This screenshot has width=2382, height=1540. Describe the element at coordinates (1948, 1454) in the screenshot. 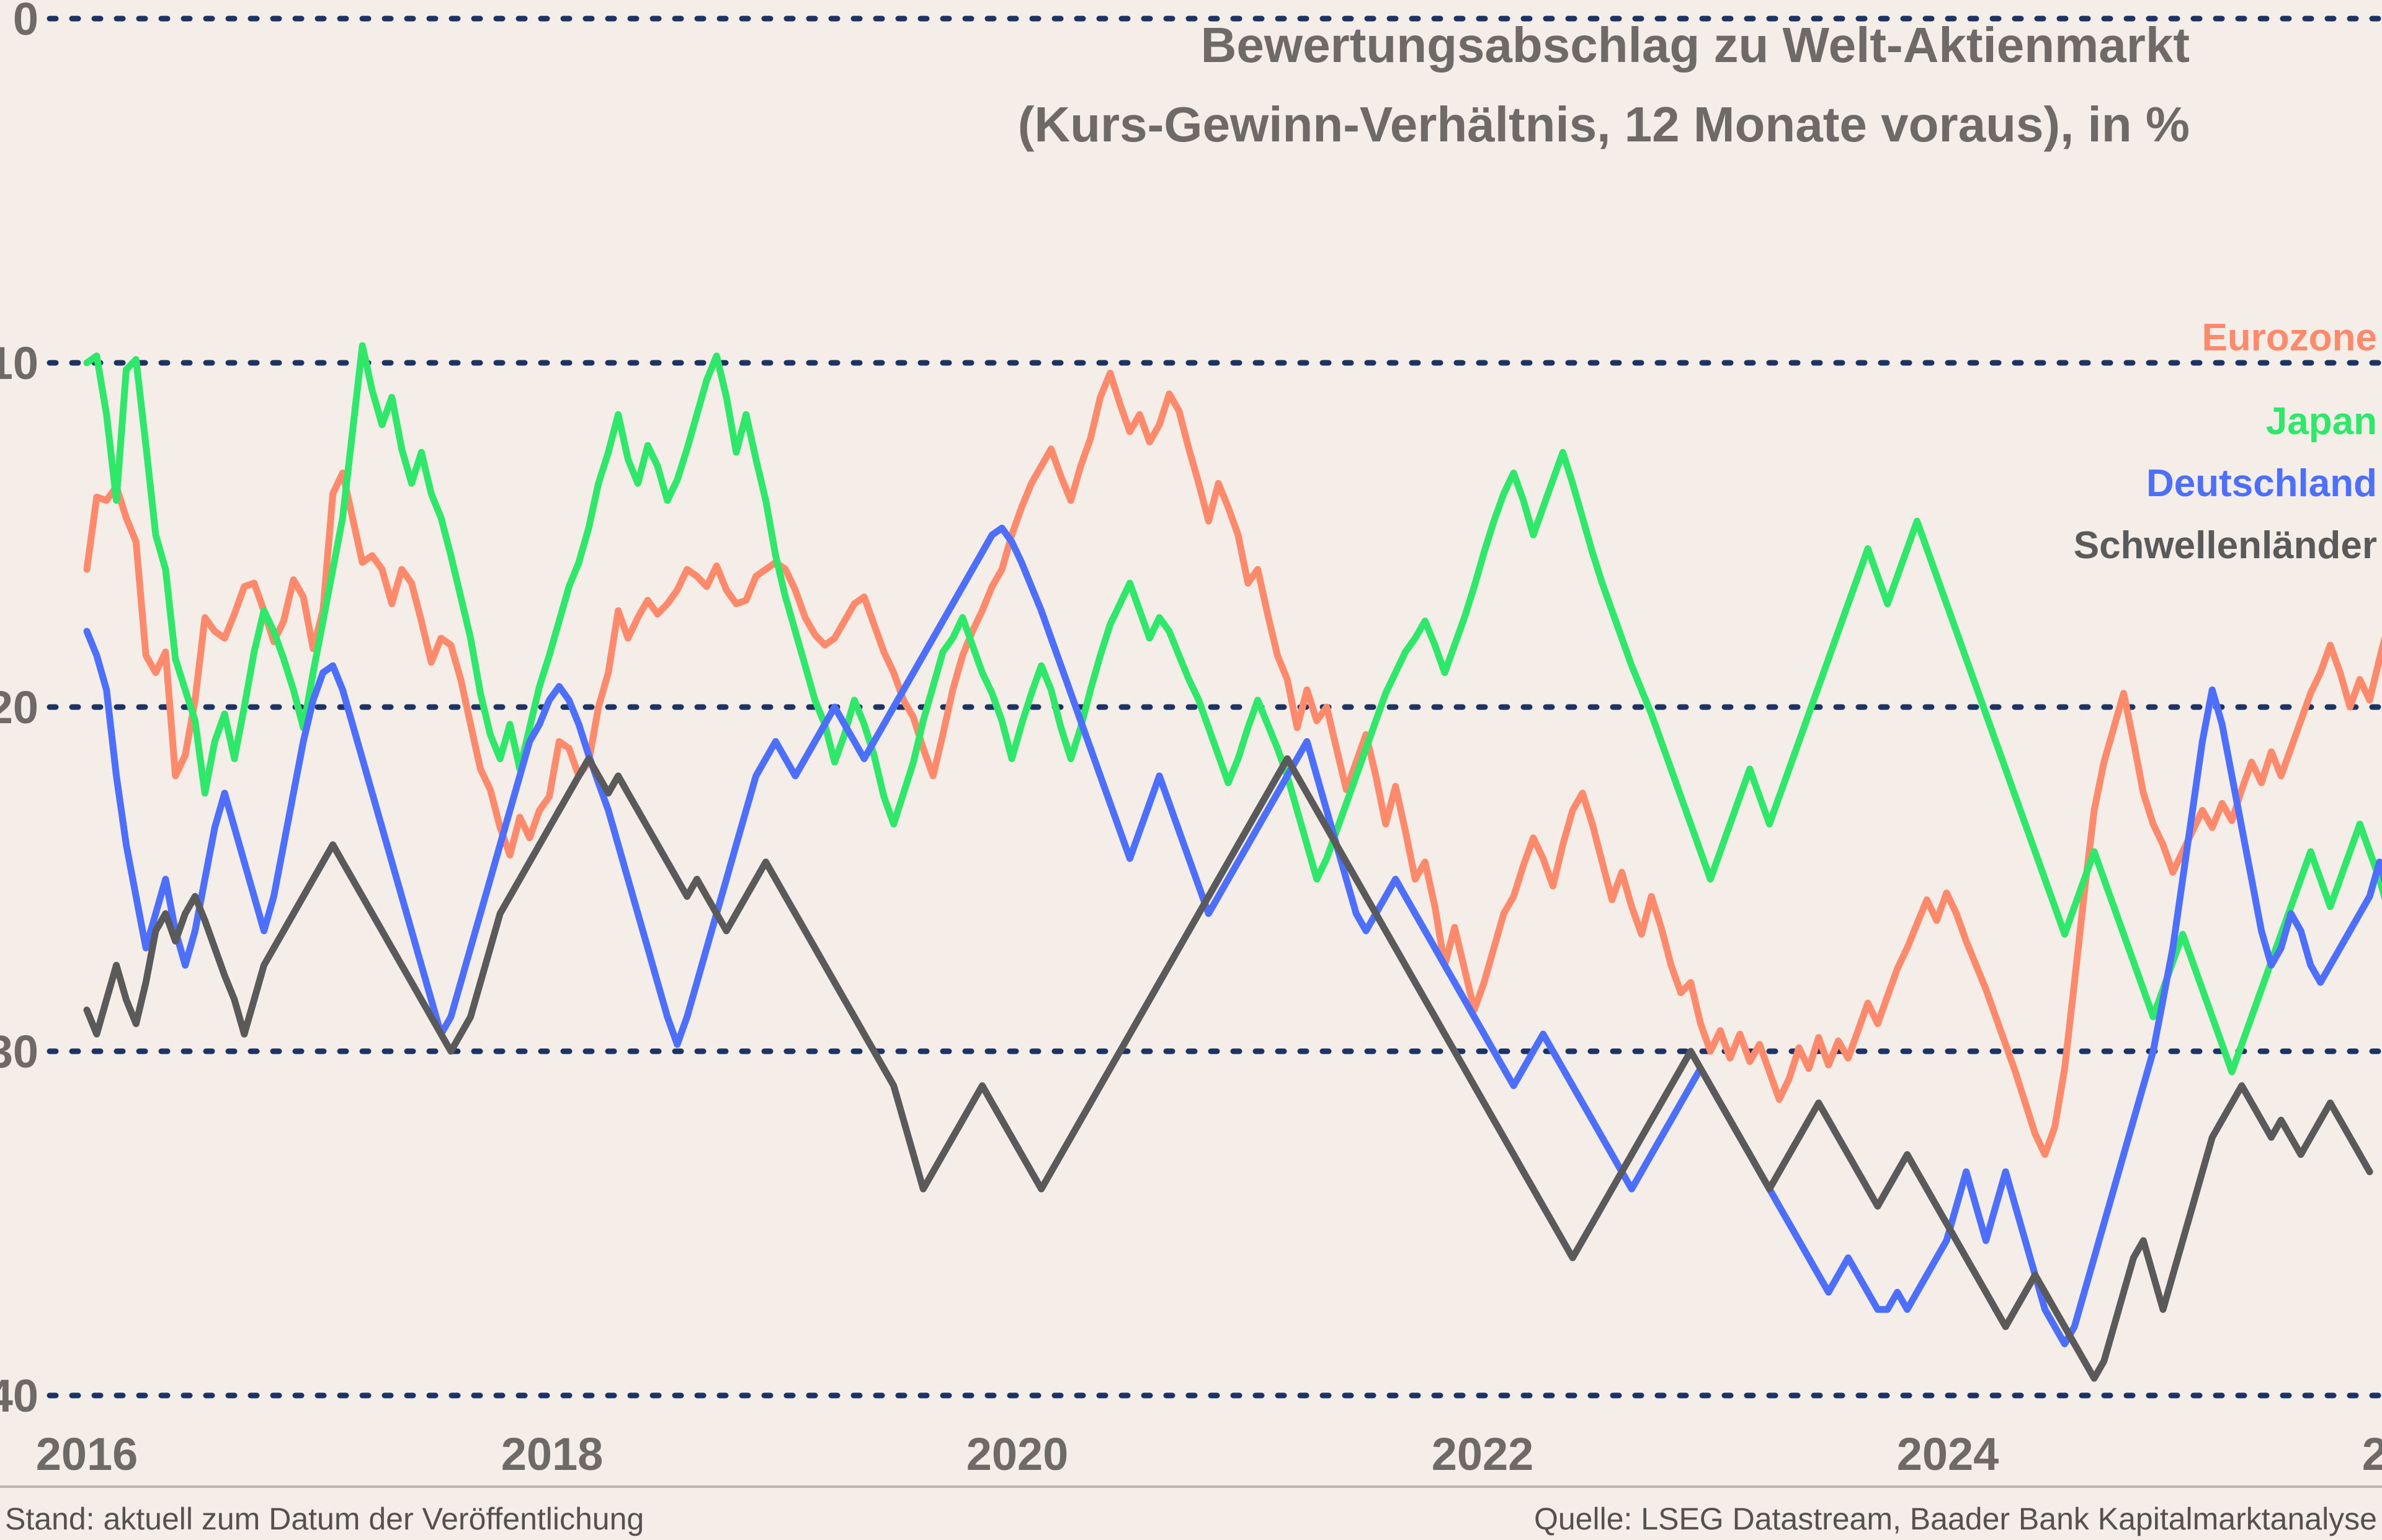

I see `x-tick-label-2024: 2024` at that location.